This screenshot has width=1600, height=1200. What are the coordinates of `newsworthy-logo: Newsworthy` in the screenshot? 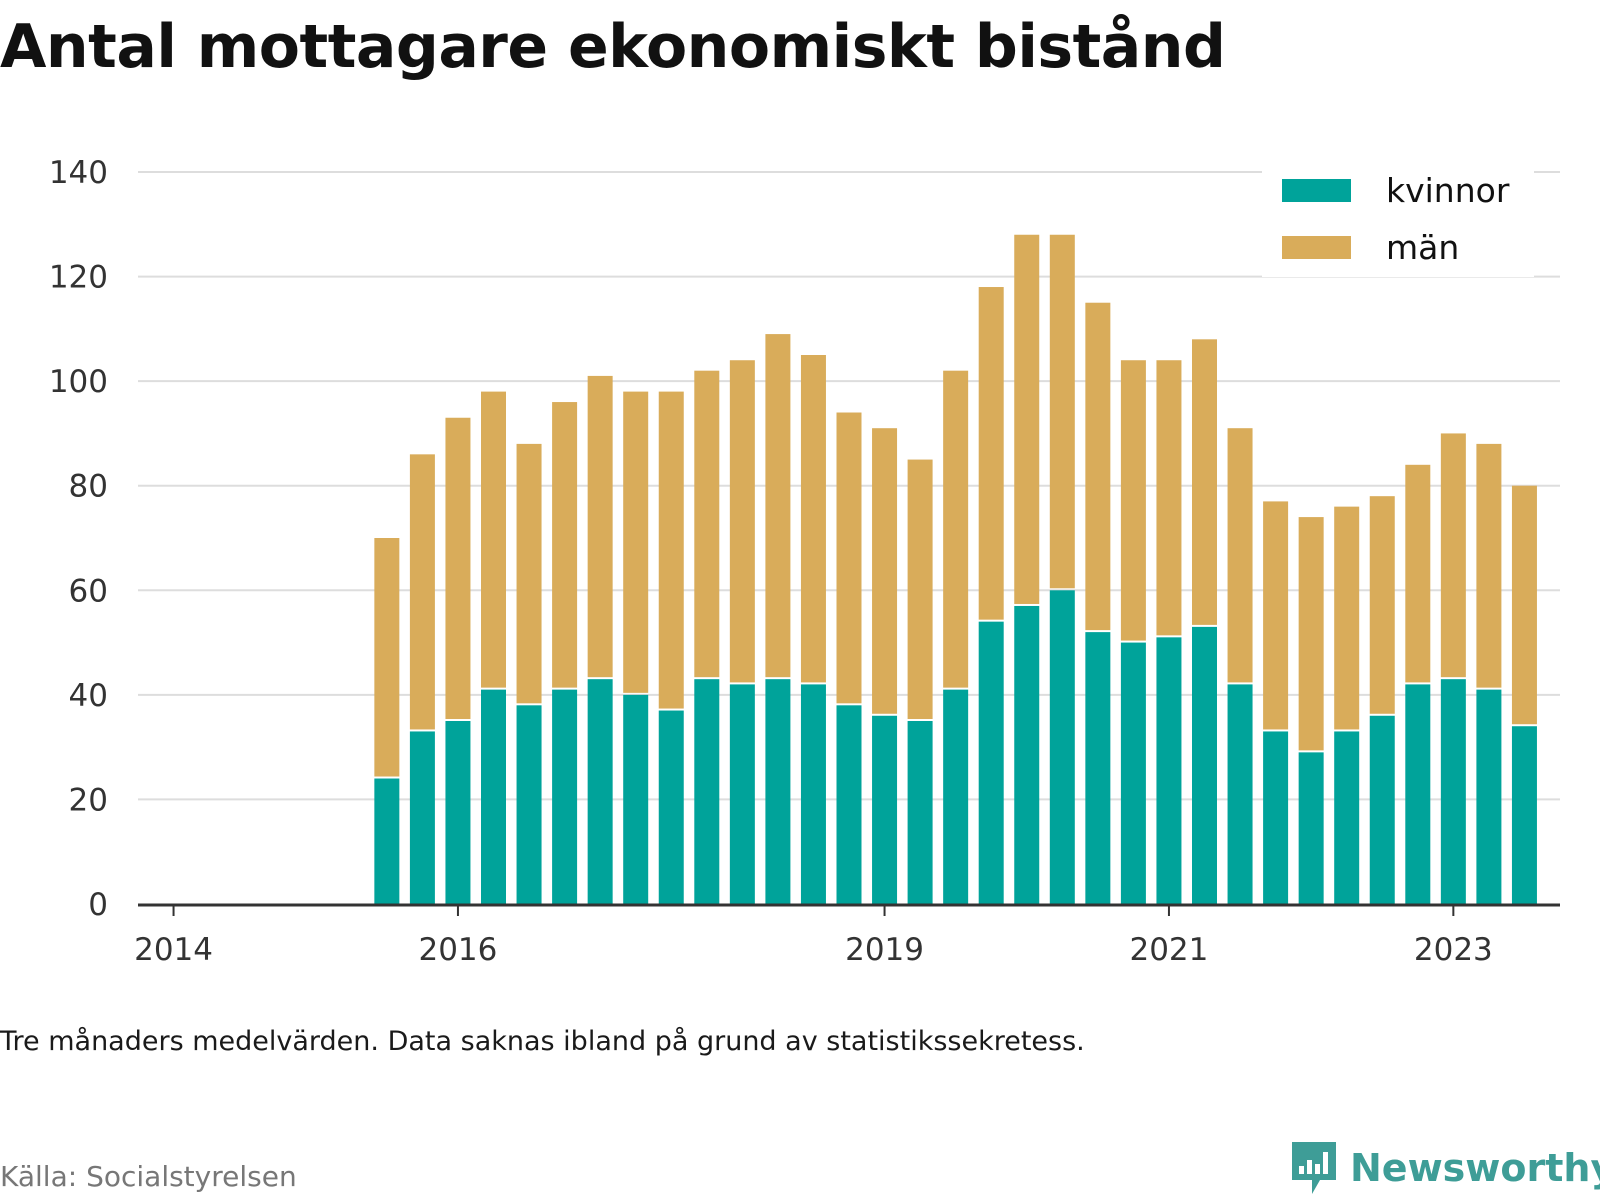 It's located at (1445, 1168).